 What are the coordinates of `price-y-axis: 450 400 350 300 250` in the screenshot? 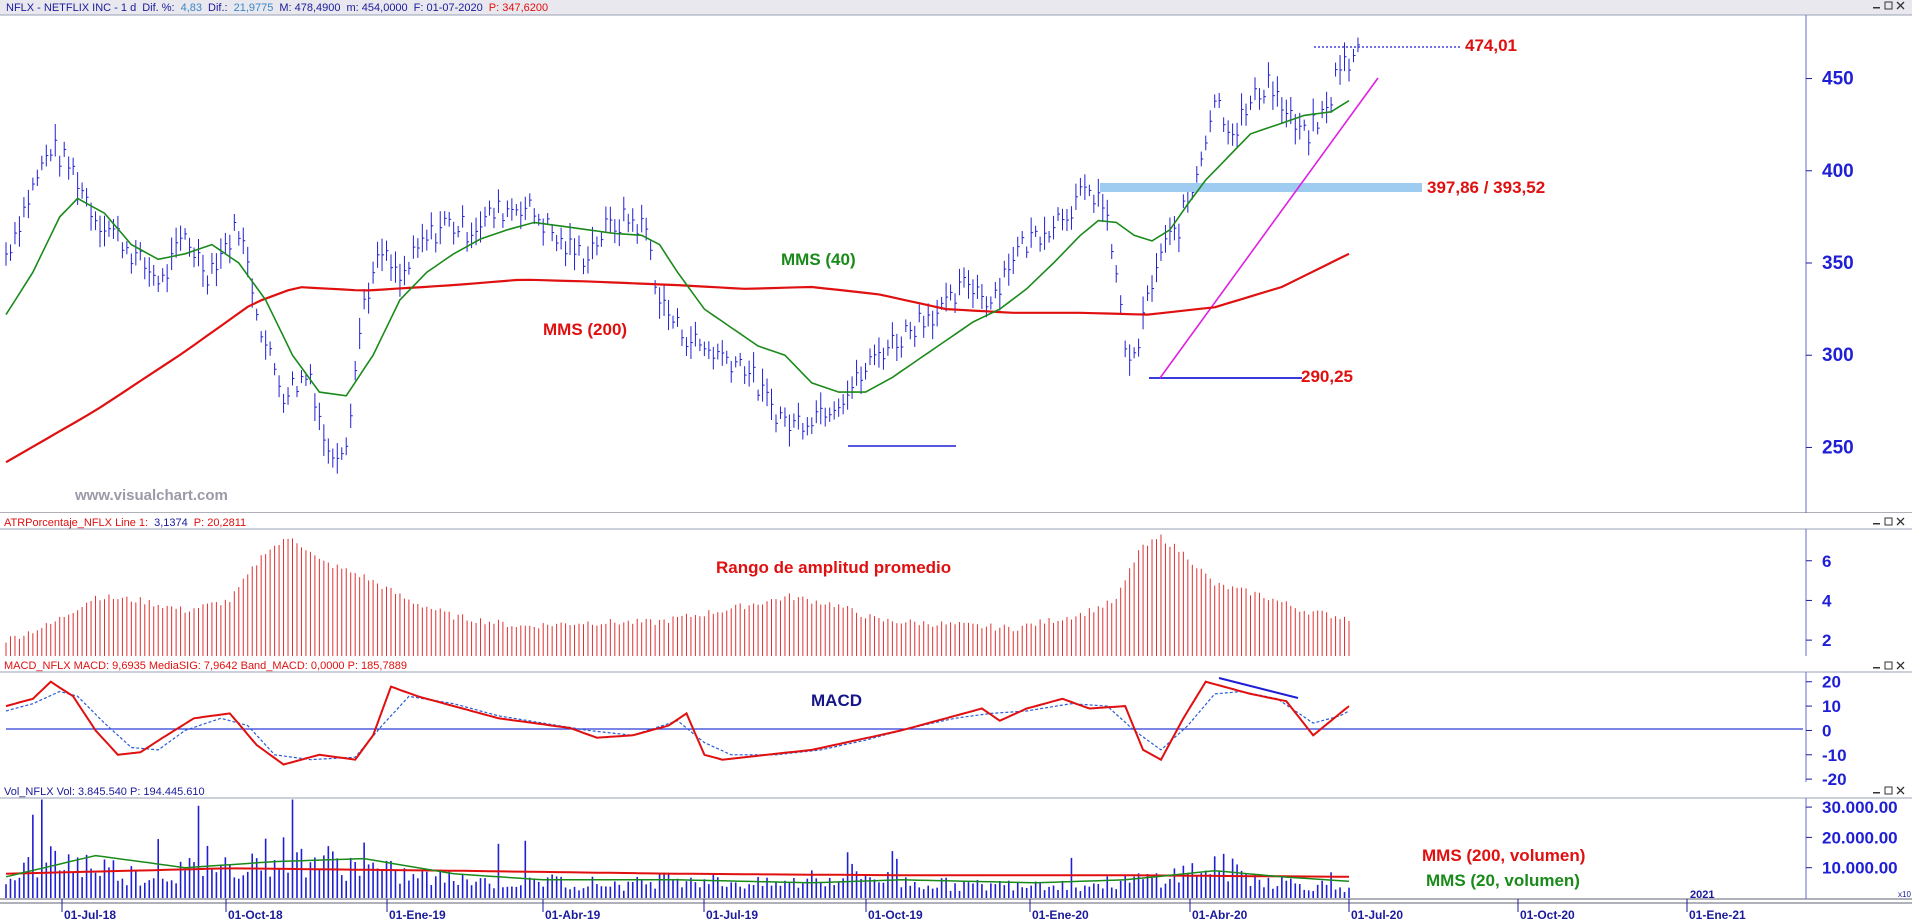 It's located at (1830, 263).